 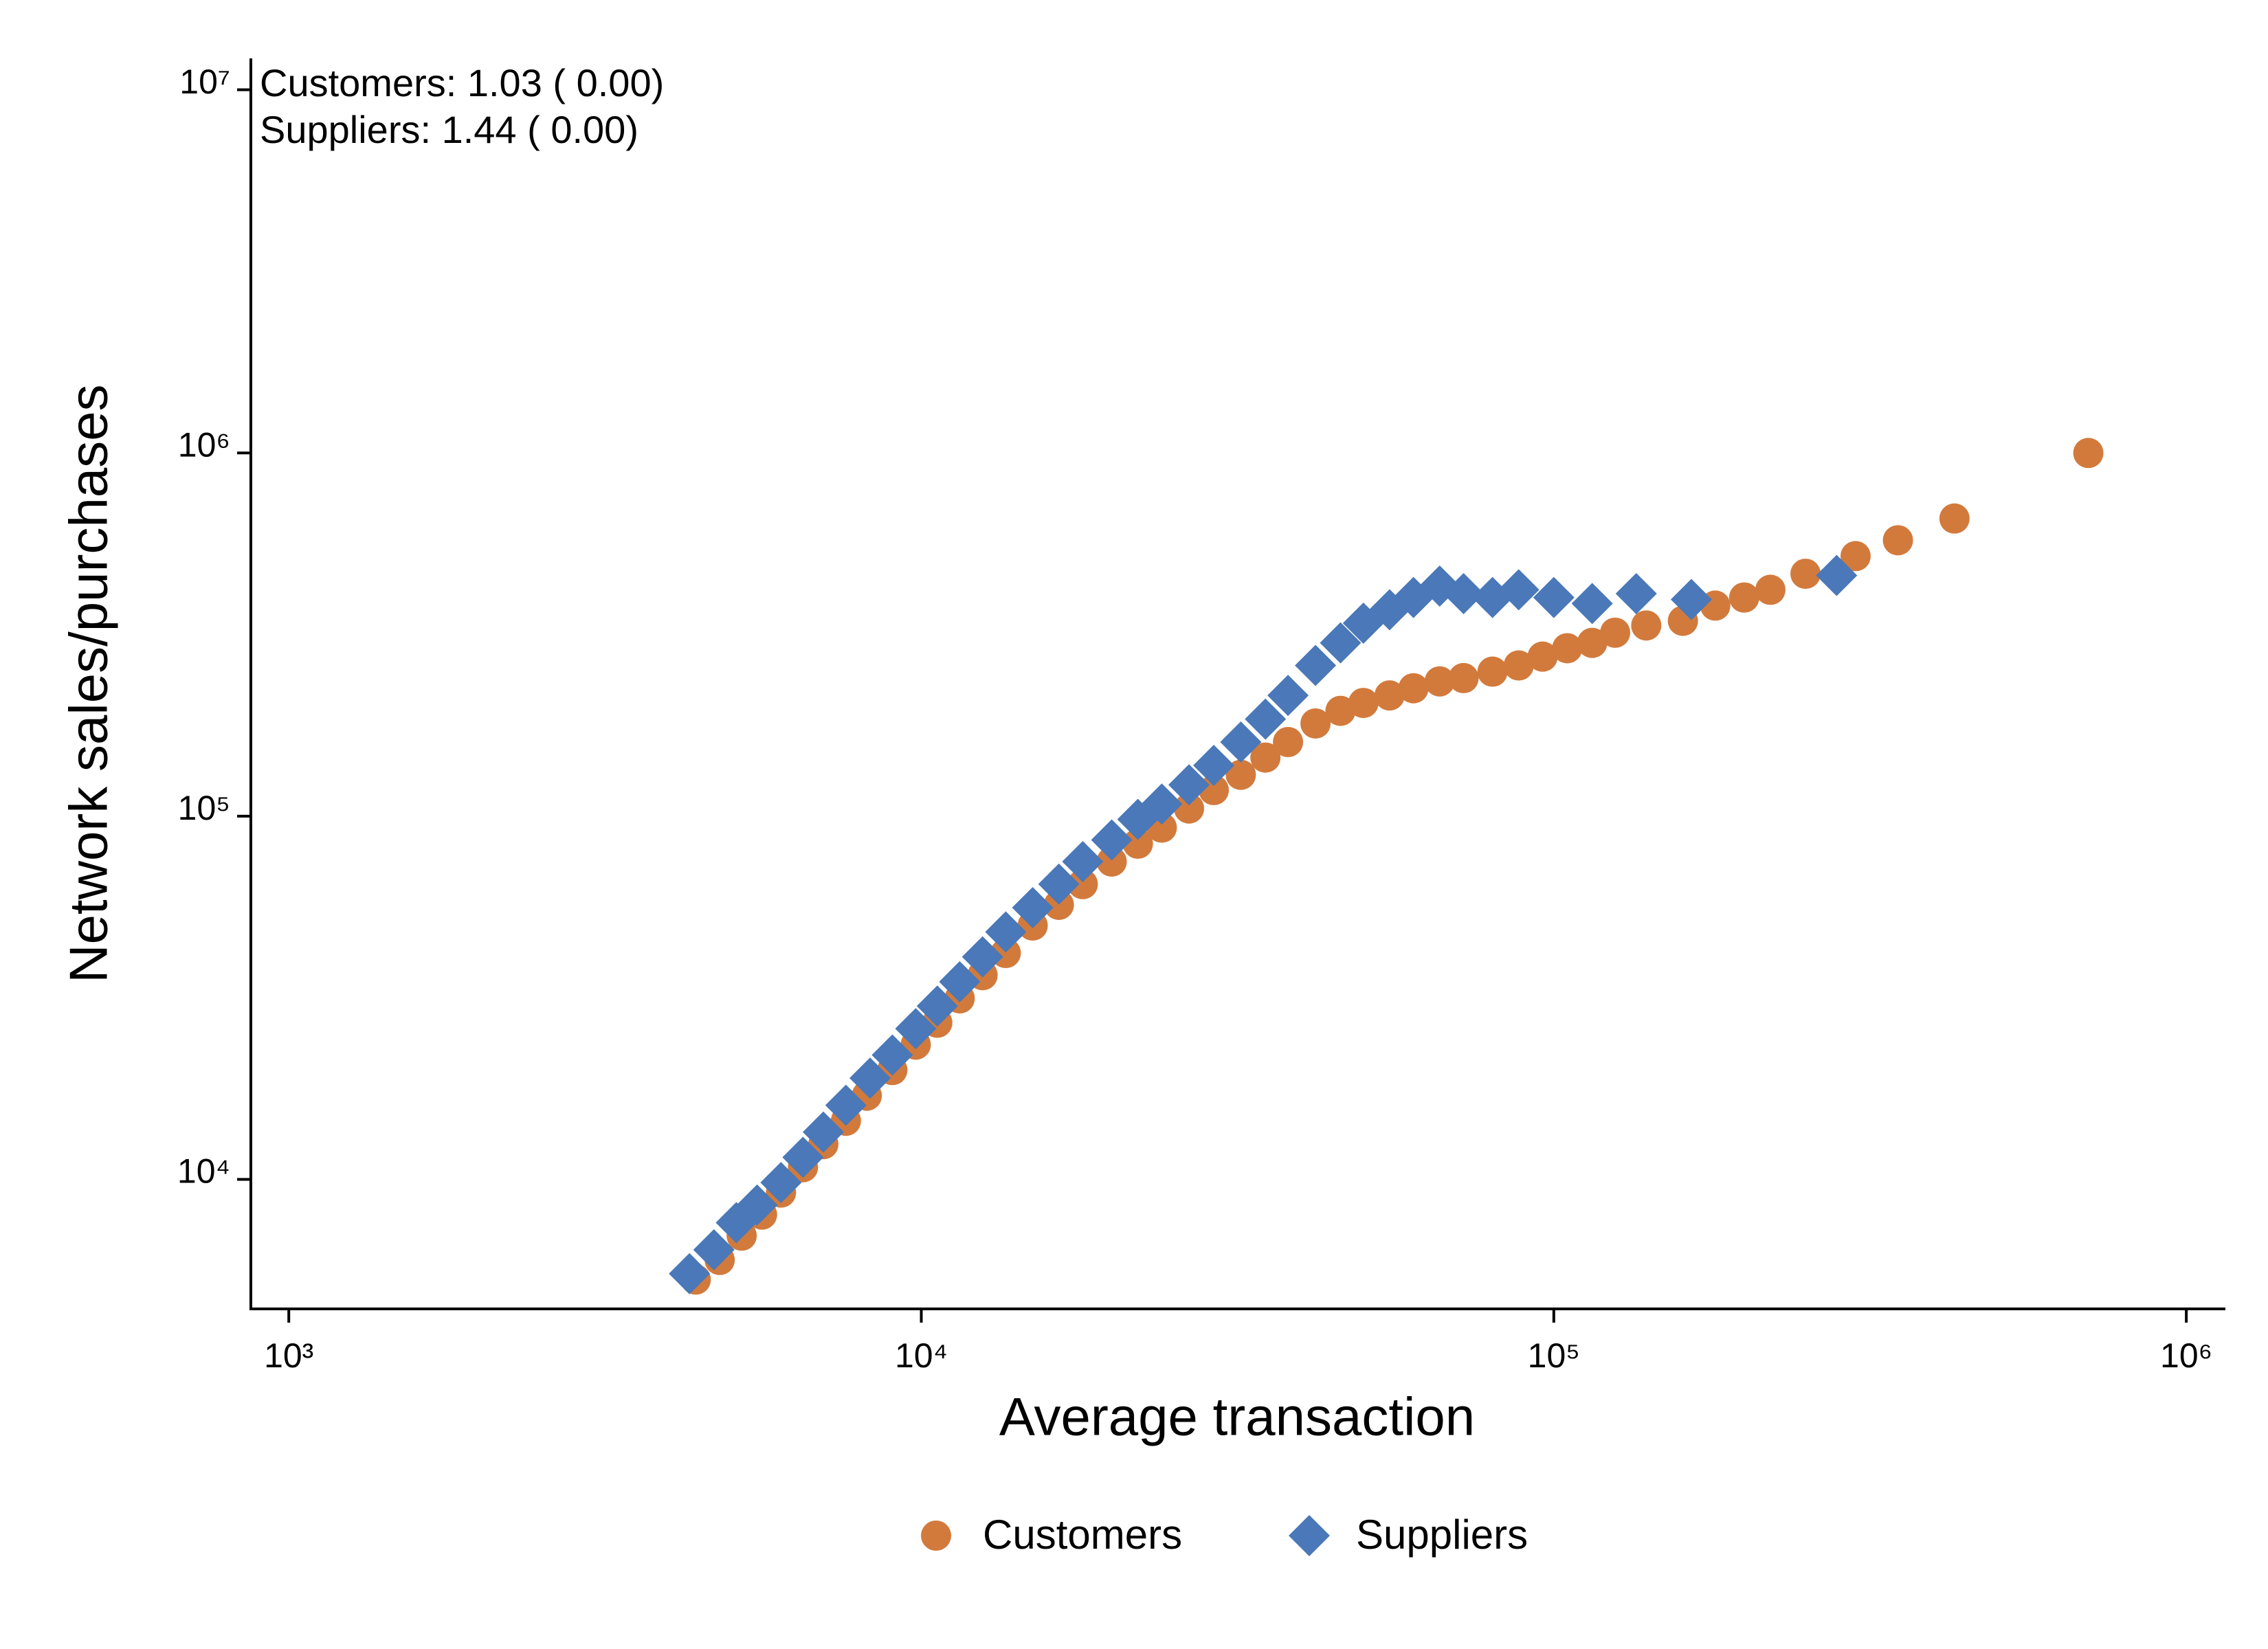 What do you see at coordinates (204, 808) in the screenshot?
I see `y-tick-label: 10⁵` at bounding box center [204, 808].